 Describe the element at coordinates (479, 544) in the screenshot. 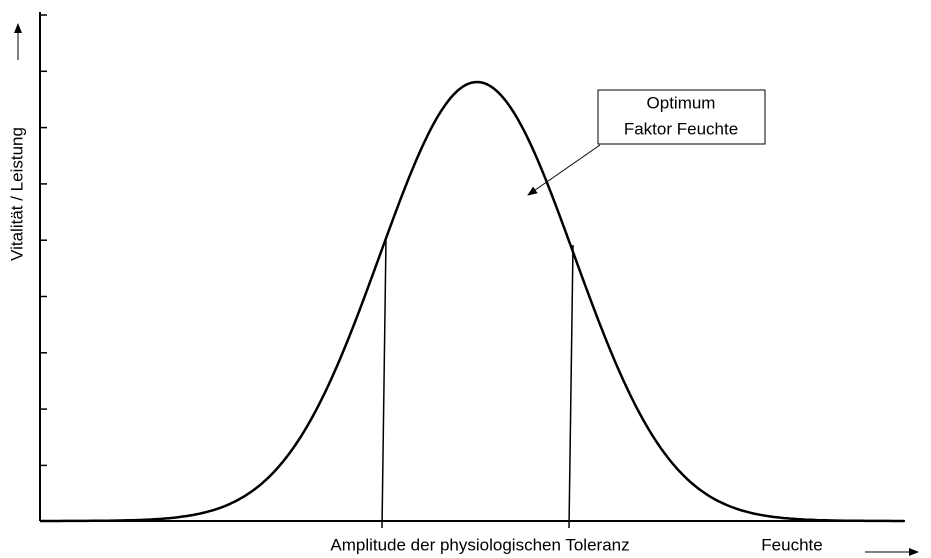

I see `tolerance-label: Amplitude der physiologischen Toleranz` at that location.